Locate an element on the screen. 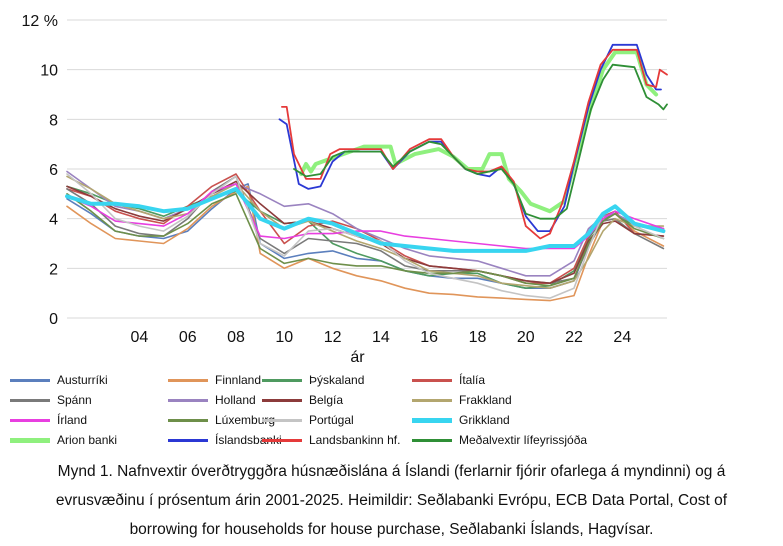 This screenshot has height=546, width=783. legend-label: Meðalvextir lífeyrissjóða is located at coordinates (523, 440).